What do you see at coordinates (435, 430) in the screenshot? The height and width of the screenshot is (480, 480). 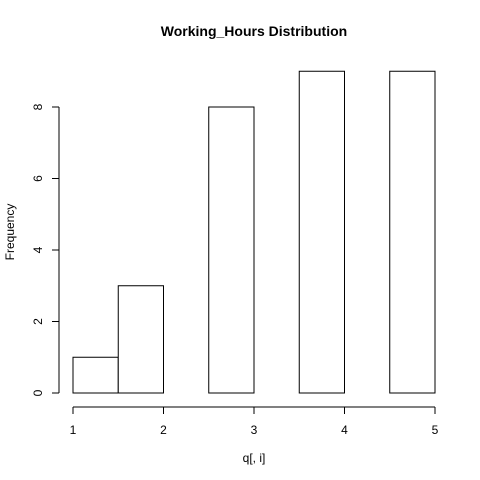 I see `x-tick-label-4: 5` at bounding box center [435, 430].